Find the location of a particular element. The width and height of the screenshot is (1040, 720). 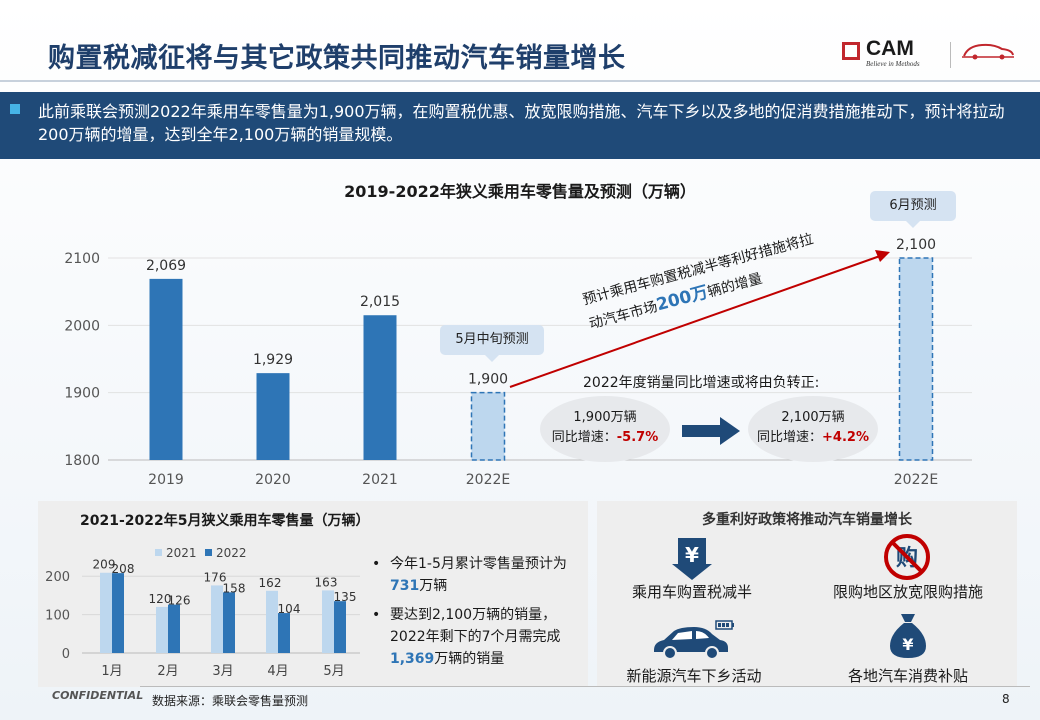

bullet-ytd-post: 万辆 is located at coordinates (433, 586).